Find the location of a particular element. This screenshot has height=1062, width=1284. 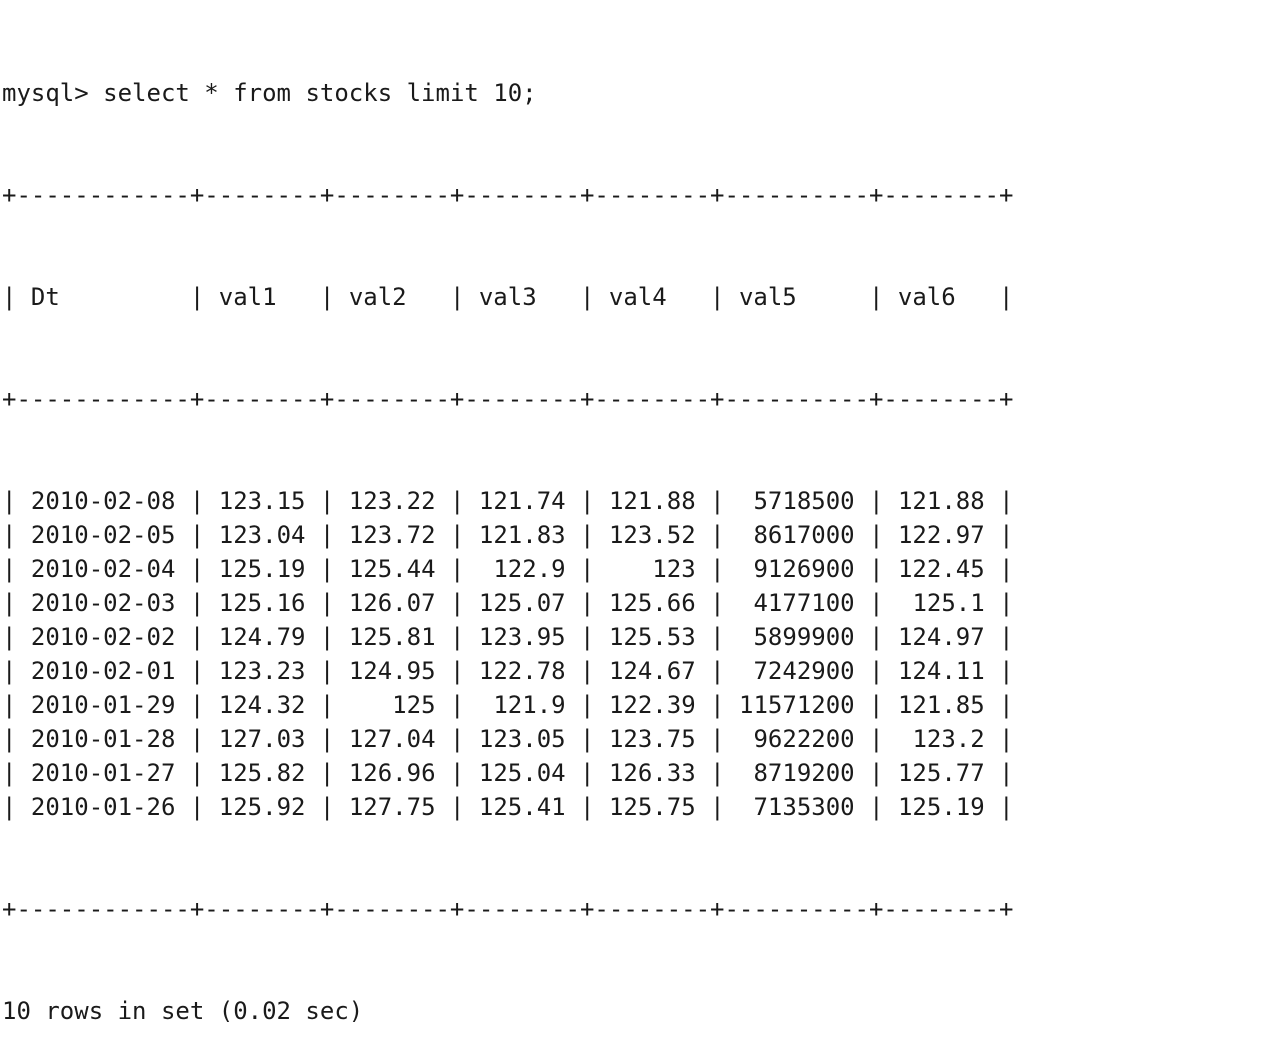

table-cell-val2: 125 is located at coordinates (414, 705).